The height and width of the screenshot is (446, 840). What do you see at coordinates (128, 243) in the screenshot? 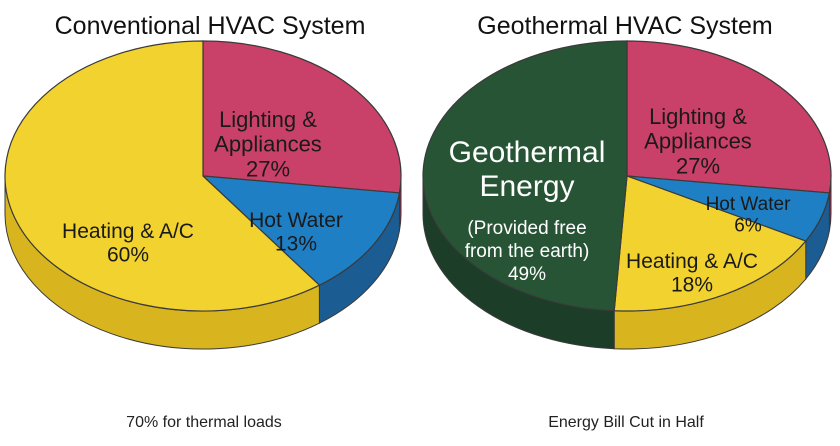
I see `label-heating-a-c: Heating & A/C 60%` at bounding box center [128, 243].